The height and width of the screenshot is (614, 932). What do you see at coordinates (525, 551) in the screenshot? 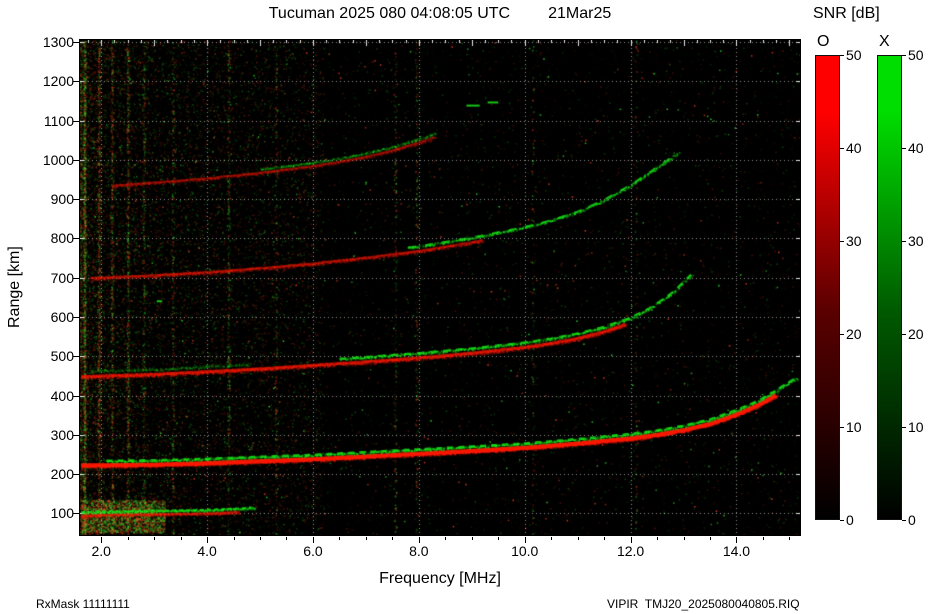
I see `x-tick-label: 10.0` at bounding box center [525, 551].